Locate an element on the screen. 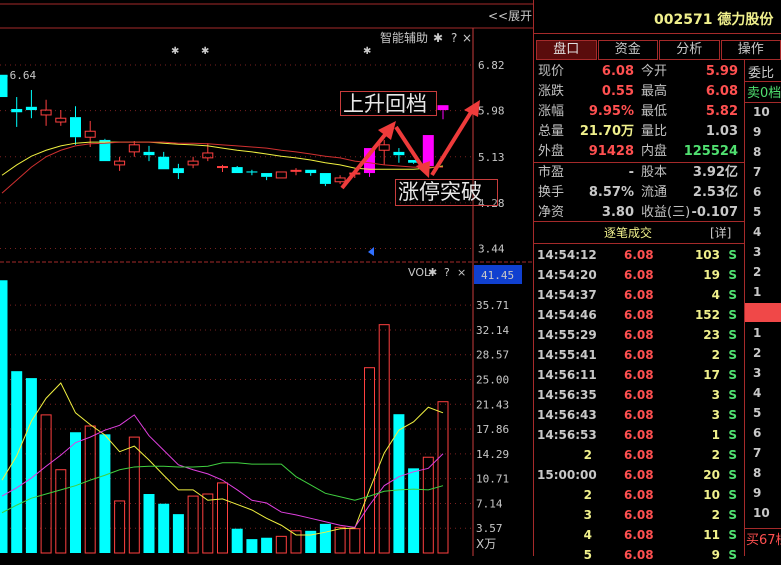 The height and width of the screenshot is (565, 781). tick-volume: 152 is located at coordinates (707, 315).